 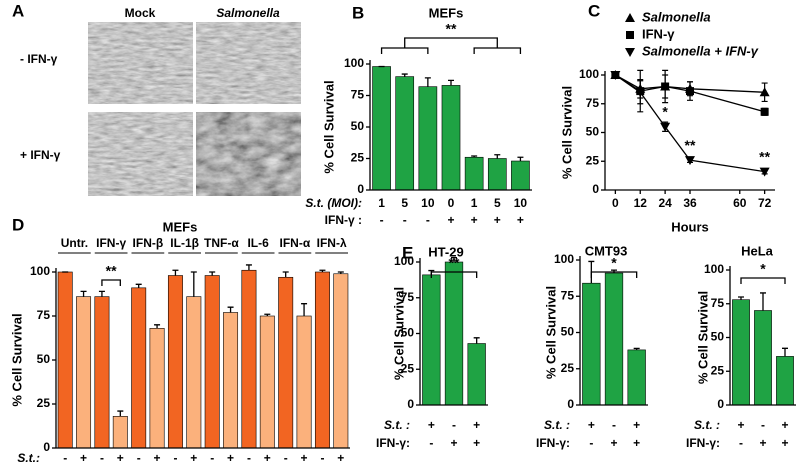 What do you see at coordinates (594, 10) in the screenshot?
I see `panel-letter: C` at bounding box center [594, 10].